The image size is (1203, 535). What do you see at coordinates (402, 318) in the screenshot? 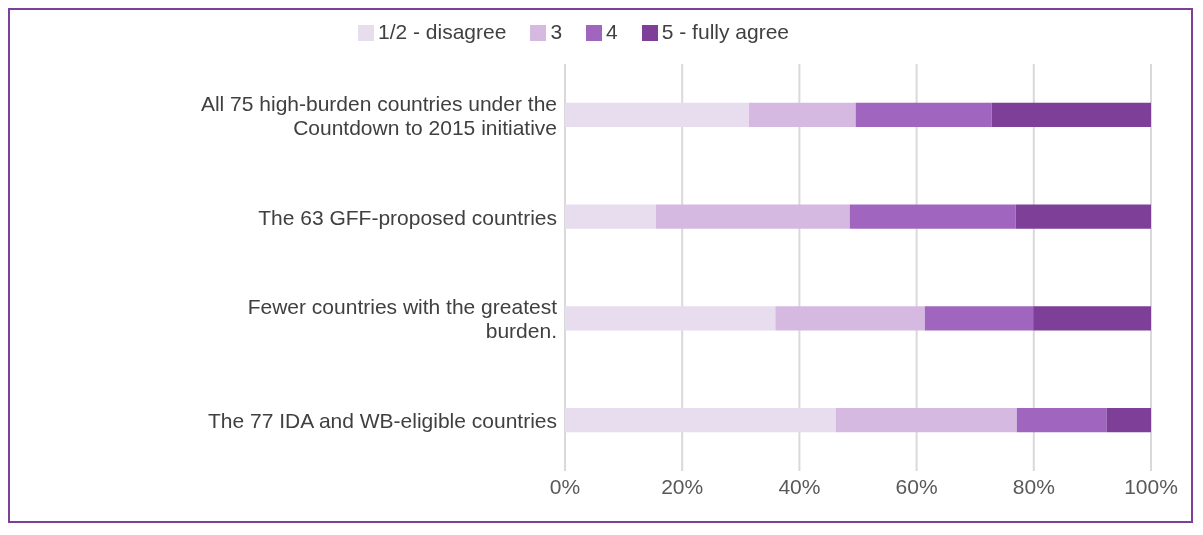
I see `y-tick-label: Fewer countries with the greatest burden.` at bounding box center [402, 318].